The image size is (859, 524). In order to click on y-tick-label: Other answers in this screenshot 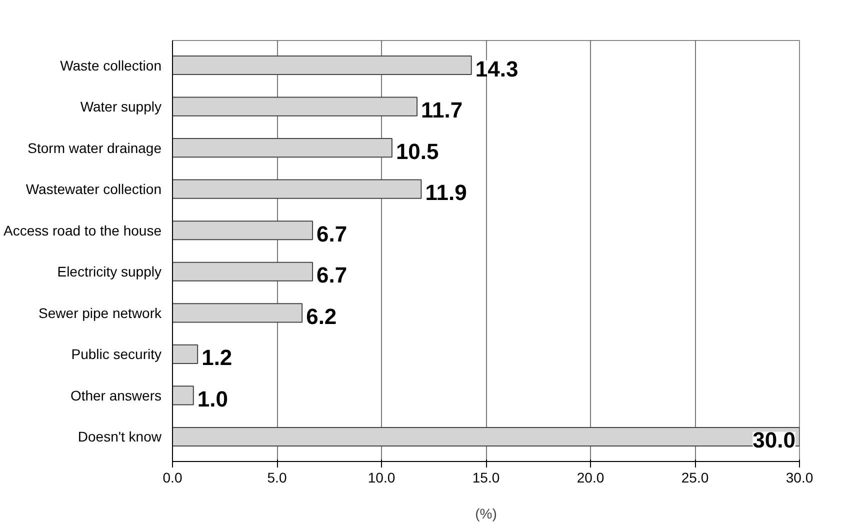, I will do `click(116, 395)`.